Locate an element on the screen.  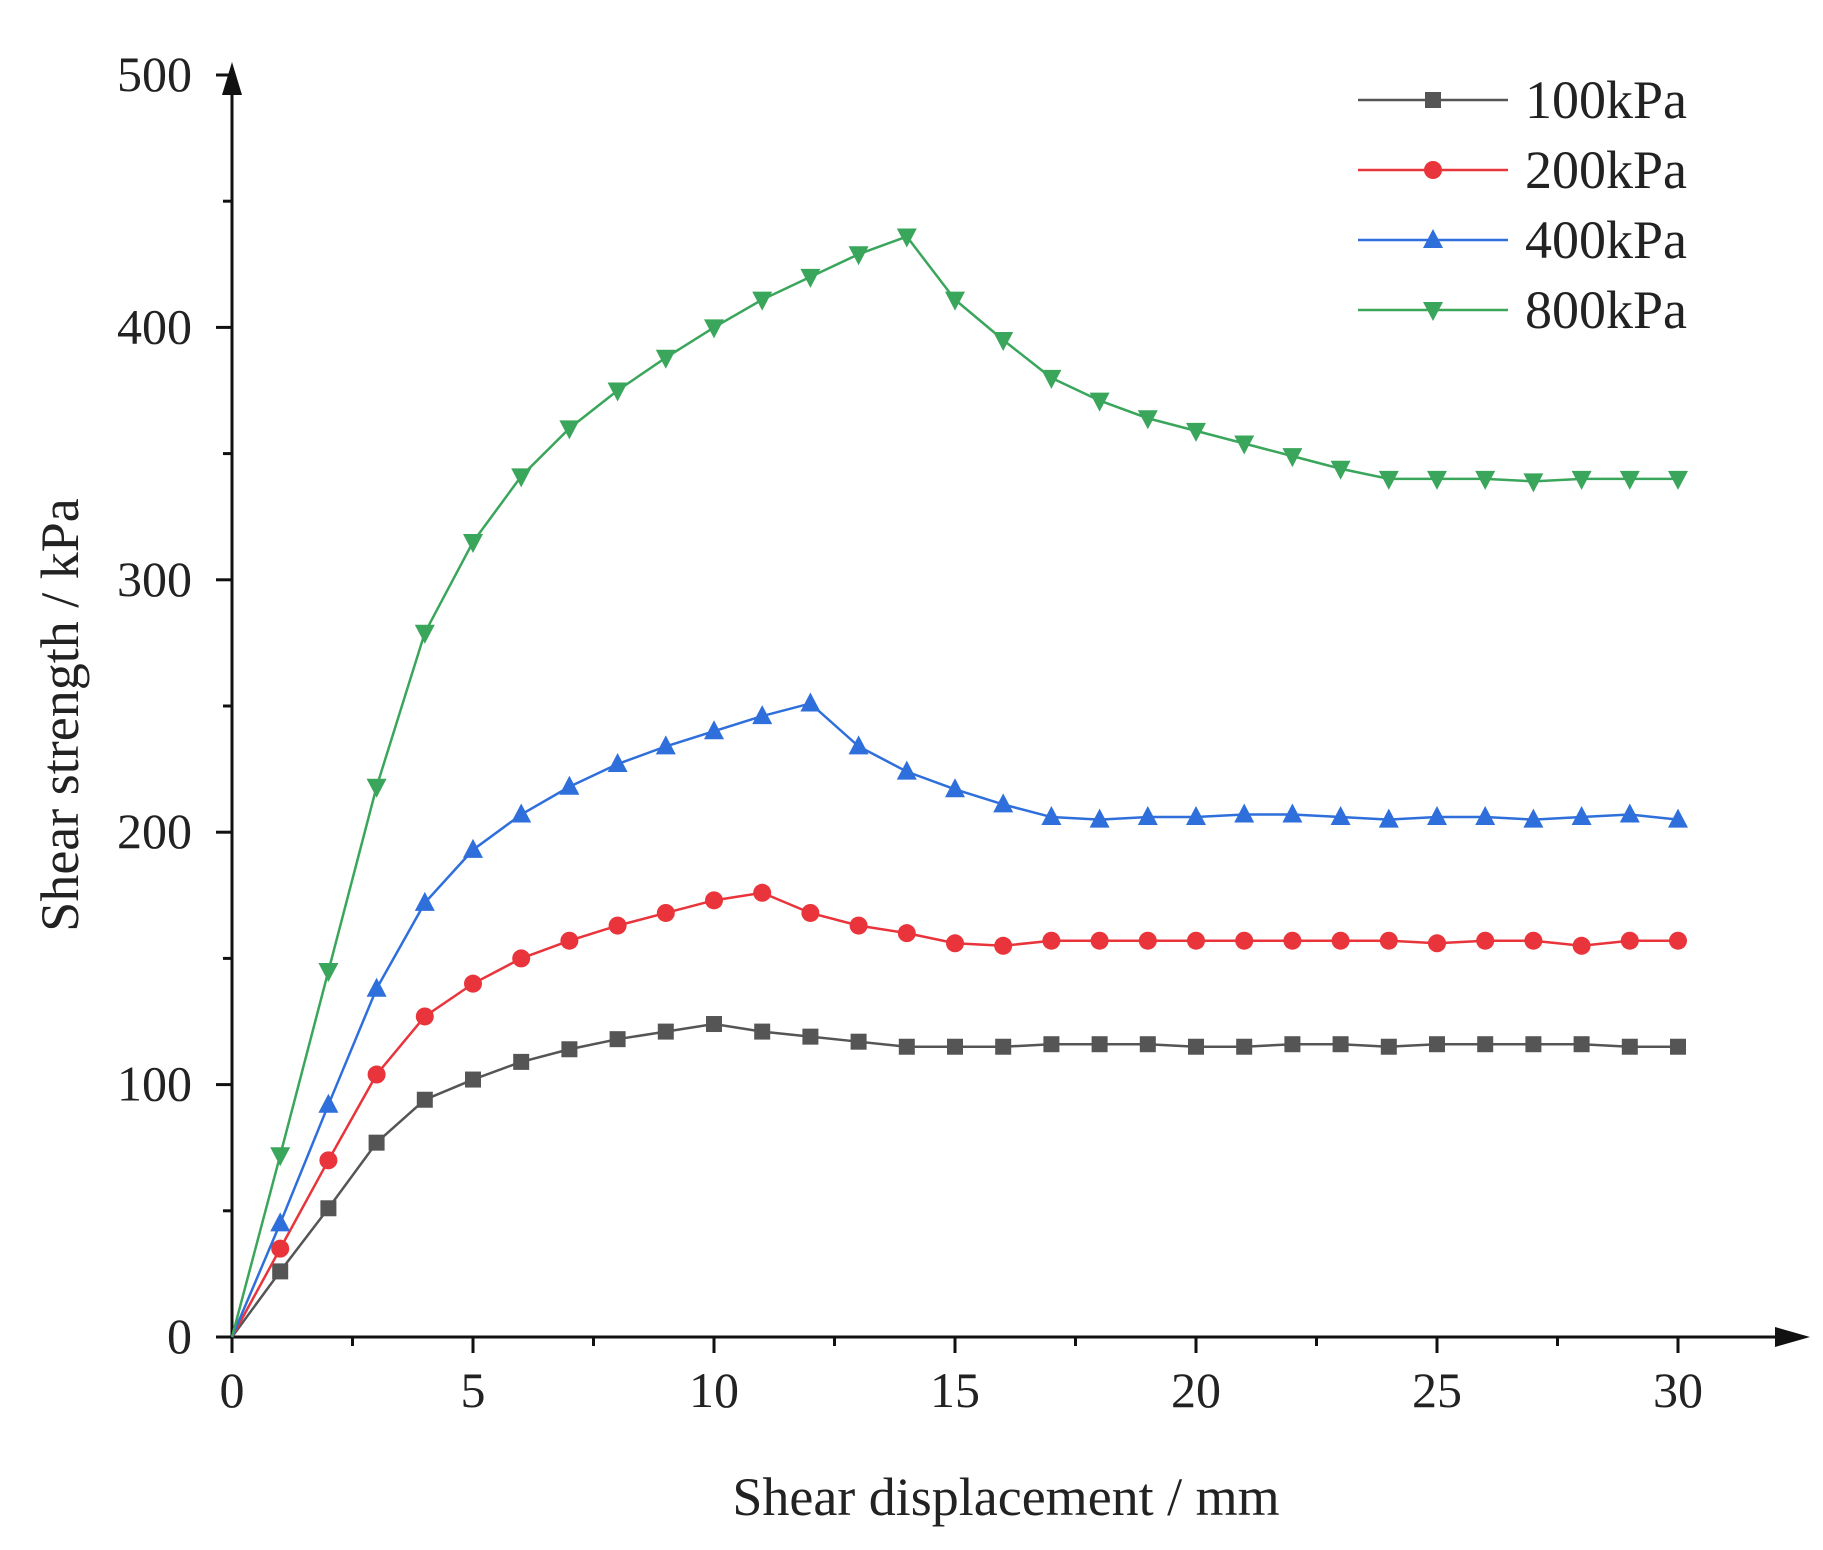
x-tick-label: 0 is located at coordinates (232, 1390).